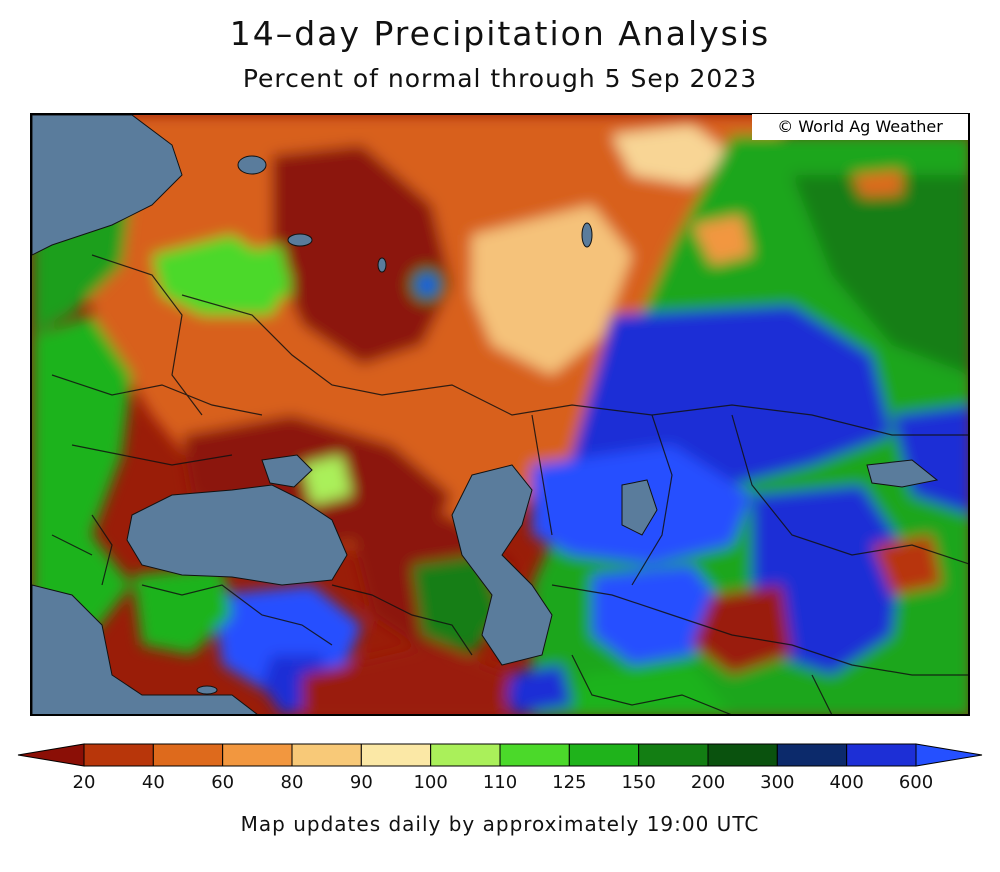  I want to click on legend-labels: 20 40 60 80 90 100 110 125 150 200 300 400 600, so click(503, 782).